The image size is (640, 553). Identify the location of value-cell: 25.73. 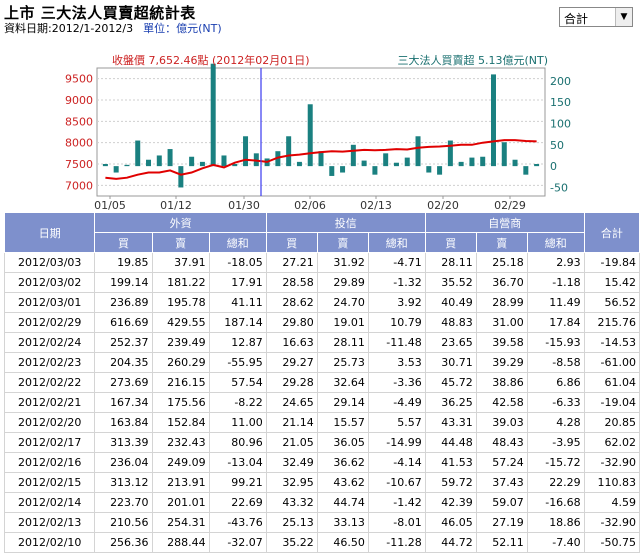
(342, 362).